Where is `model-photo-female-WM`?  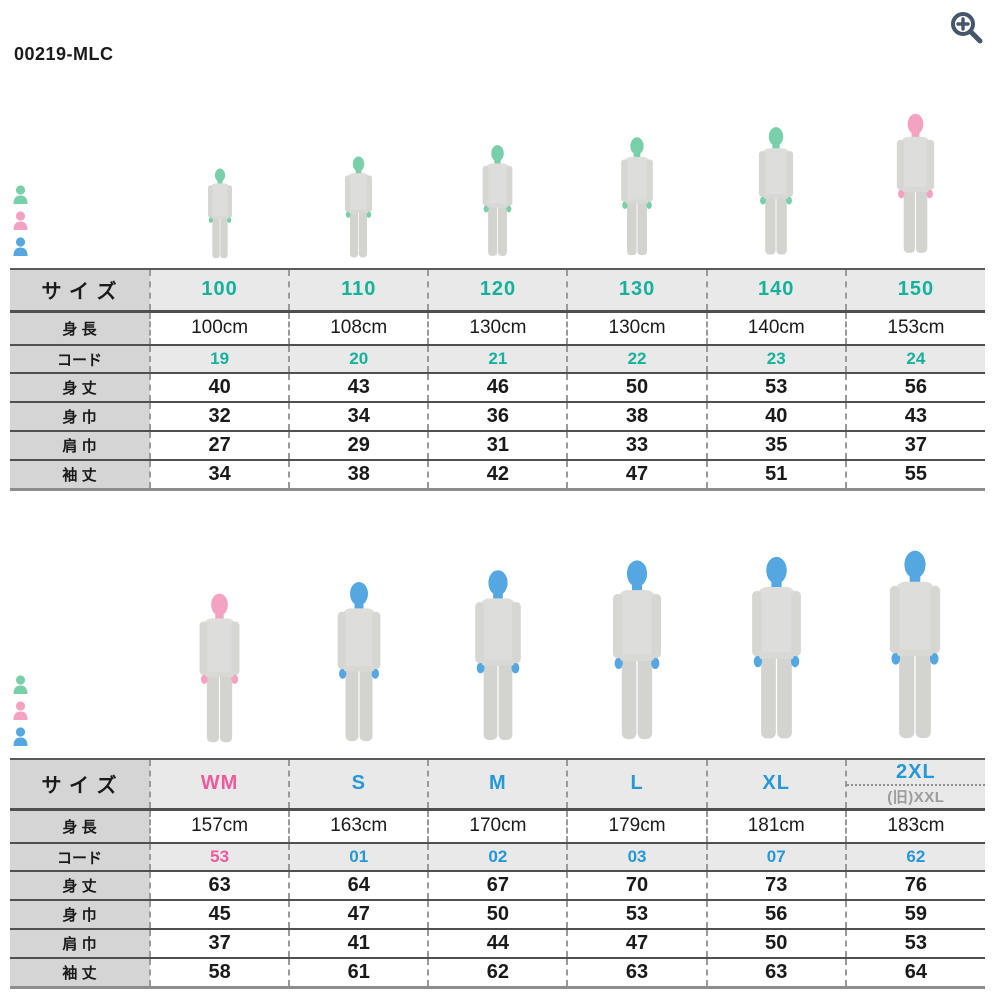
model-photo-female-WM is located at coordinates (219, 674).